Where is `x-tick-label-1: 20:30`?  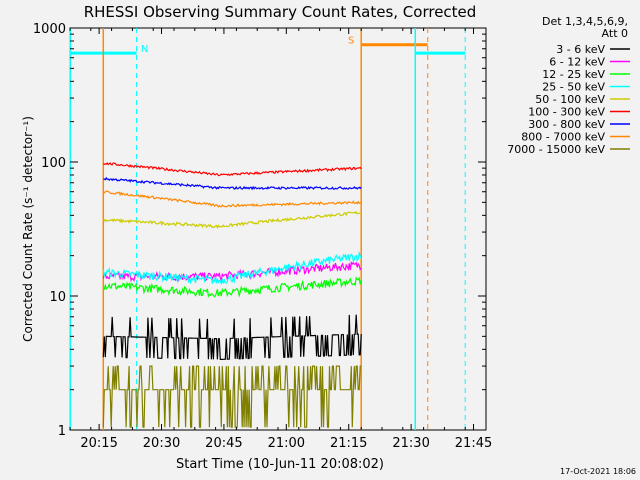 x-tick-label-1: 20:30 is located at coordinates (161, 443).